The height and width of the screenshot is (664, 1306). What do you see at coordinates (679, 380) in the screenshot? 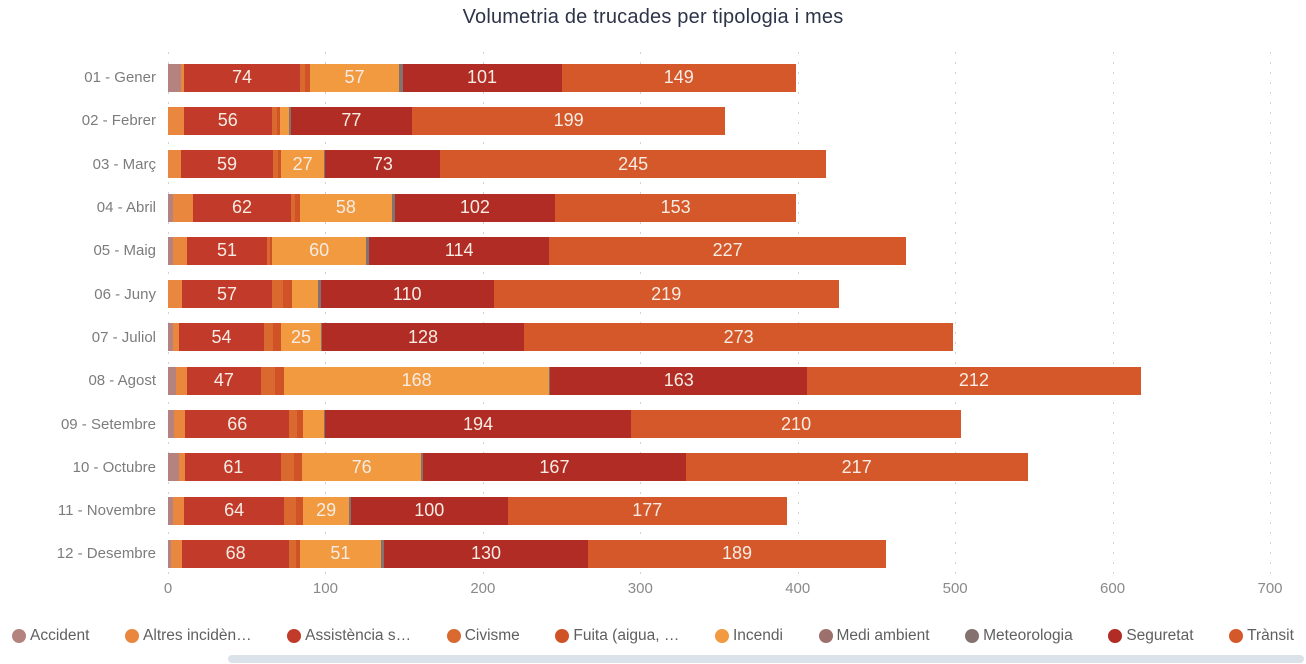
I see `bar-segment: 163` at bounding box center [679, 380].